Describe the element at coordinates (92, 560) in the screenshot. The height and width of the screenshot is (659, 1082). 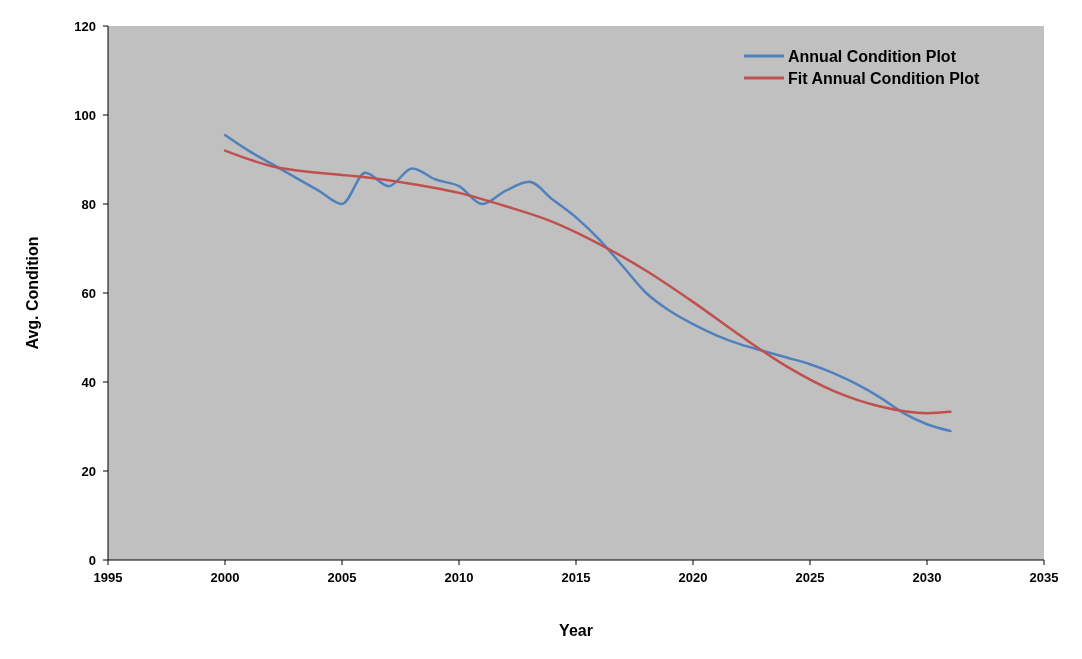
I see `y-tick-label: 0` at that location.